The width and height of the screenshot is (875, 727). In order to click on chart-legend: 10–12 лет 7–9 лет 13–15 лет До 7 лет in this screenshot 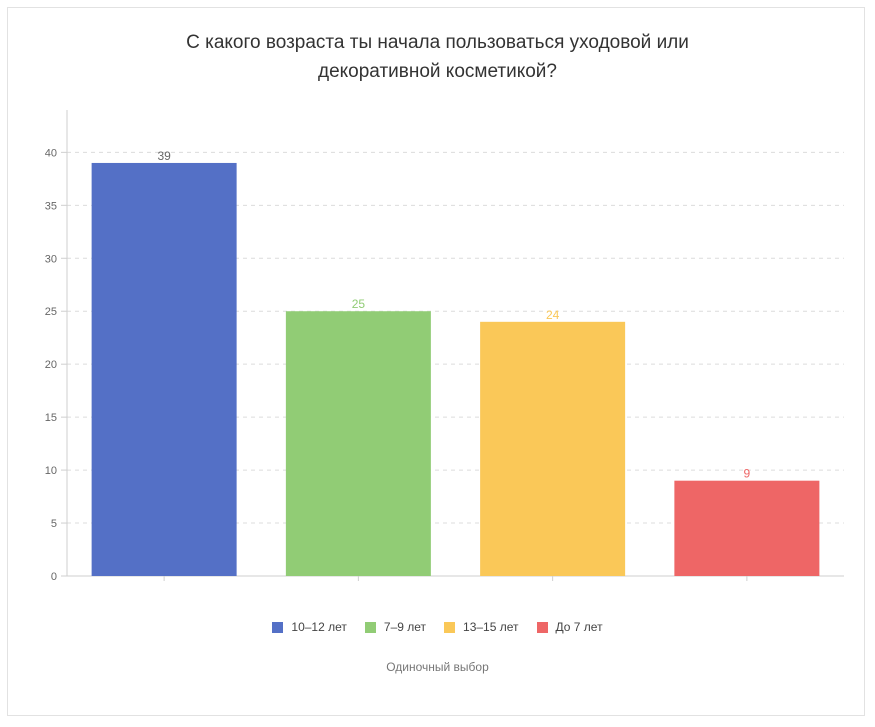, I will do `click(437, 627)`.